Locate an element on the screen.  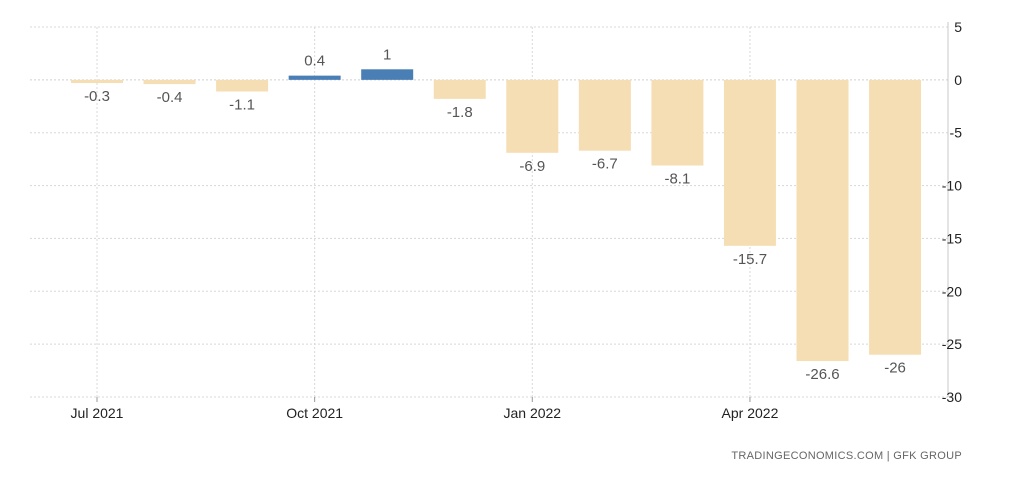
source-credit: TRADINGECONOMICS.COM | GFK GROUP is located at coordinates (846, 456).